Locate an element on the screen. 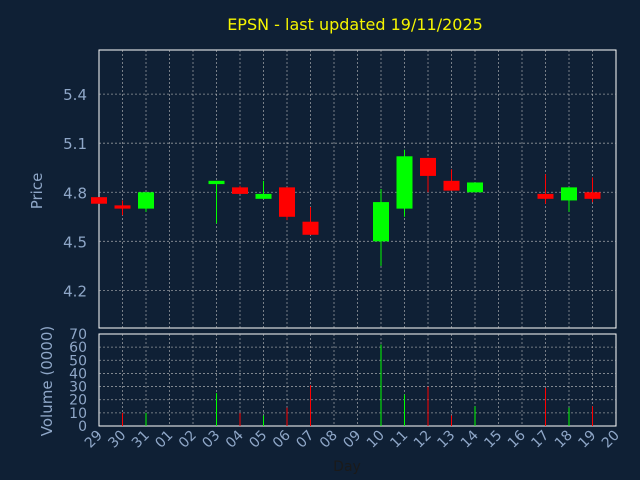  price-tick-label: 4.5 is located at coordinates (75, 242).